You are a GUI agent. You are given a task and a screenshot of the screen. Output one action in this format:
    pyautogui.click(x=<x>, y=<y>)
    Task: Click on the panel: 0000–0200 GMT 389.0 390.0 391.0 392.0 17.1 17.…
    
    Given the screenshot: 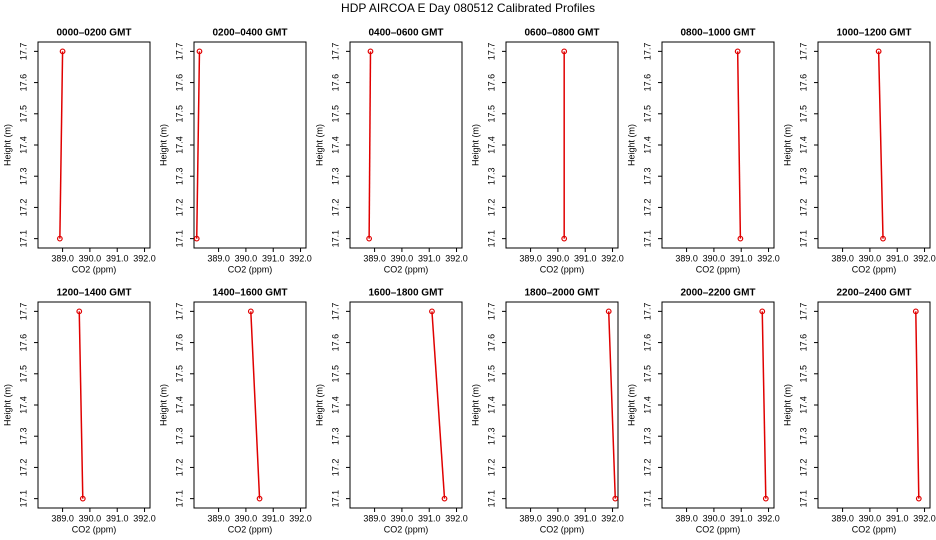 What is the action you would take?
    pyautogui.click(x=78, y=151)
    